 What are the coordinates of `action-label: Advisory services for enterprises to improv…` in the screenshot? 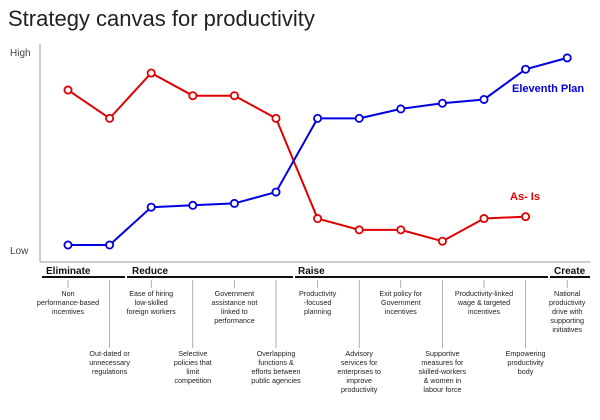 It's located at (359, 371).